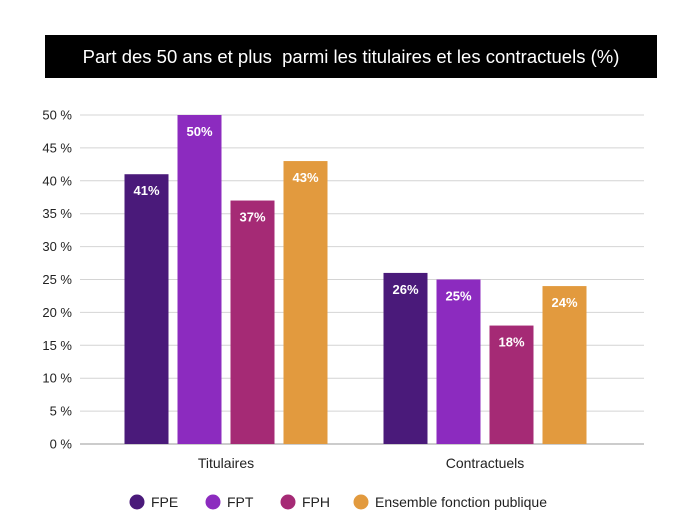 This screenshot has height=530, width=700. What do you see at coordinates (146, 309) in the screenshot?
I see `bar-fpe-titulaires` at bounding box center [146, 309].